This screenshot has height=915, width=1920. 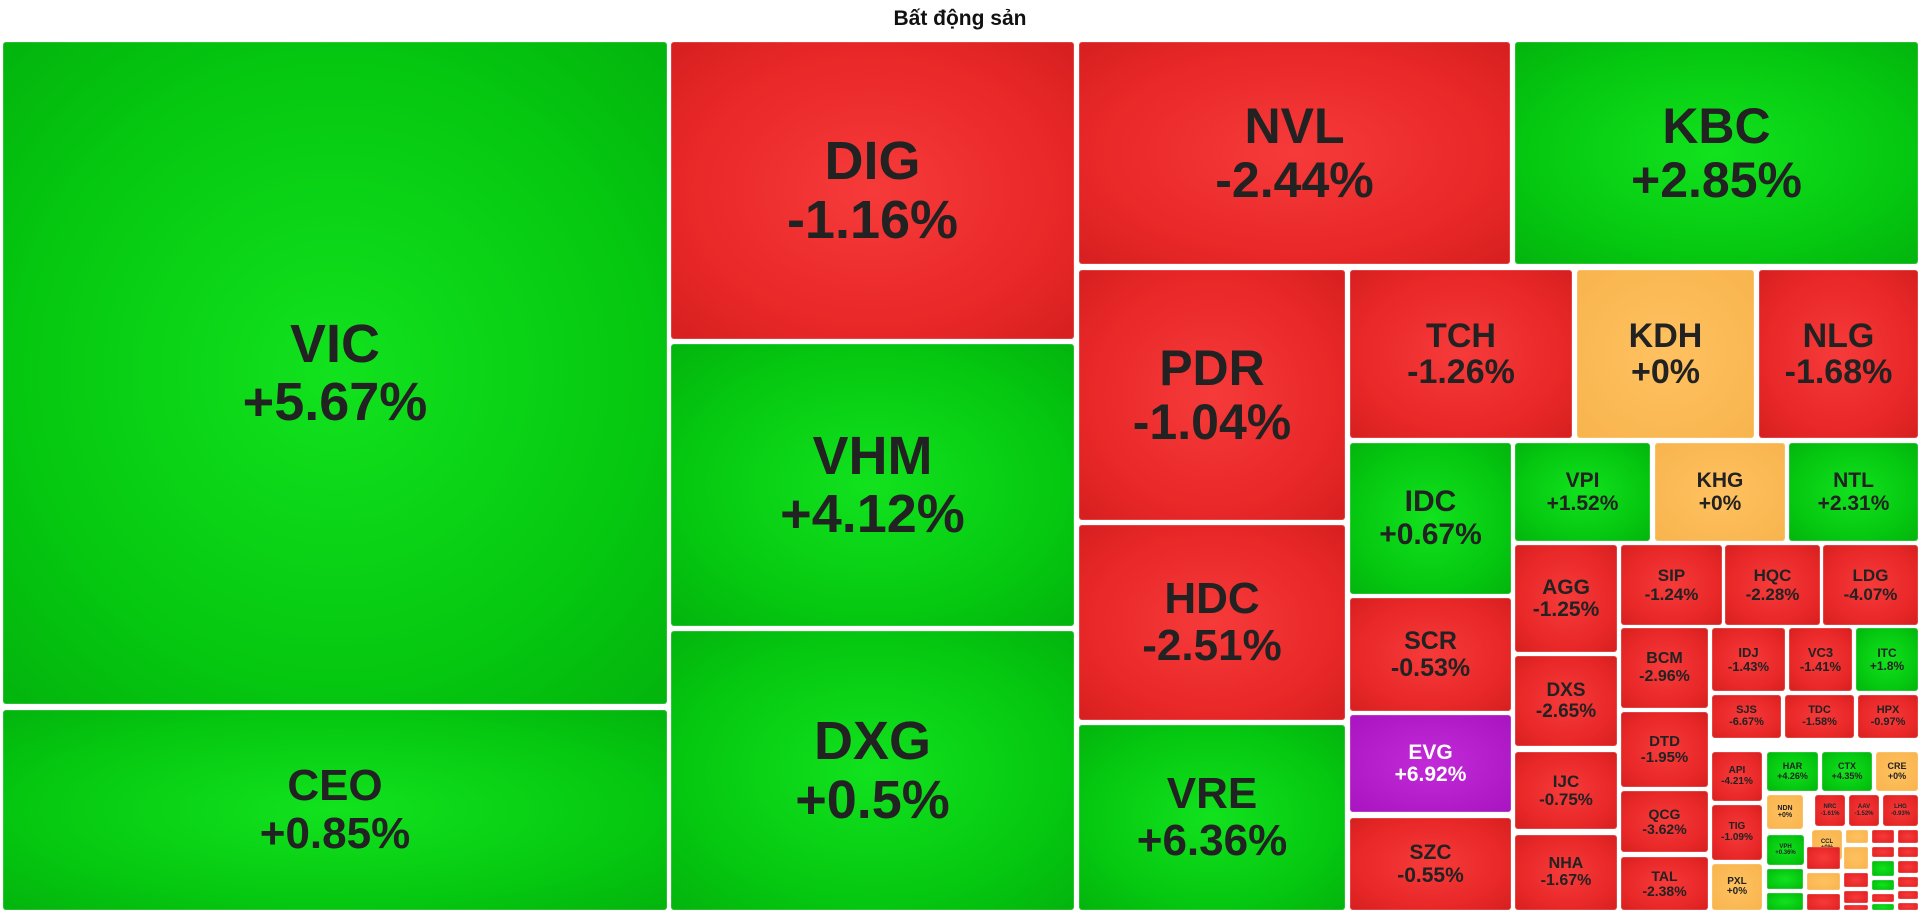 I want to click on tile-nrc: NRC -1.61%, so click(x=1830, y=810).